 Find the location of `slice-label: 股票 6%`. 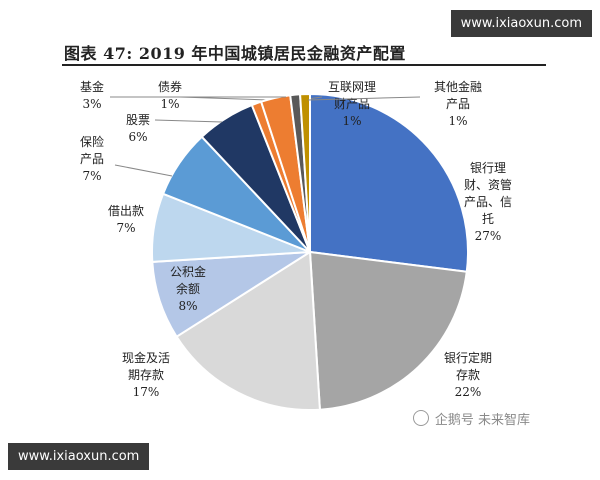

slice-label: 股票 6% is located at coordinates (138, 128).